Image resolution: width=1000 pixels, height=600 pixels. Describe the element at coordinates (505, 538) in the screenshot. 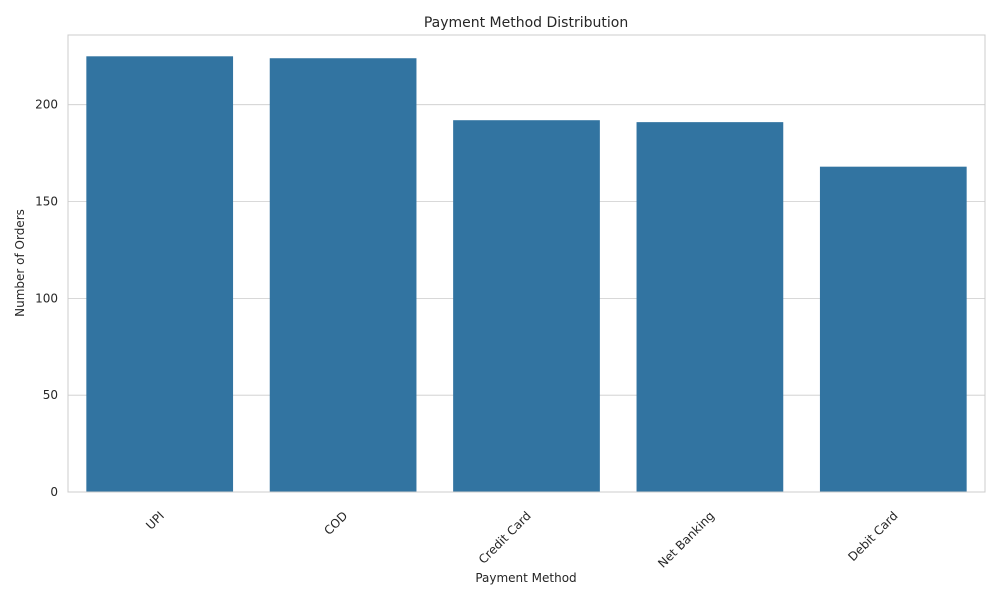

I see `x-tick-label: Credit Card` at that location.